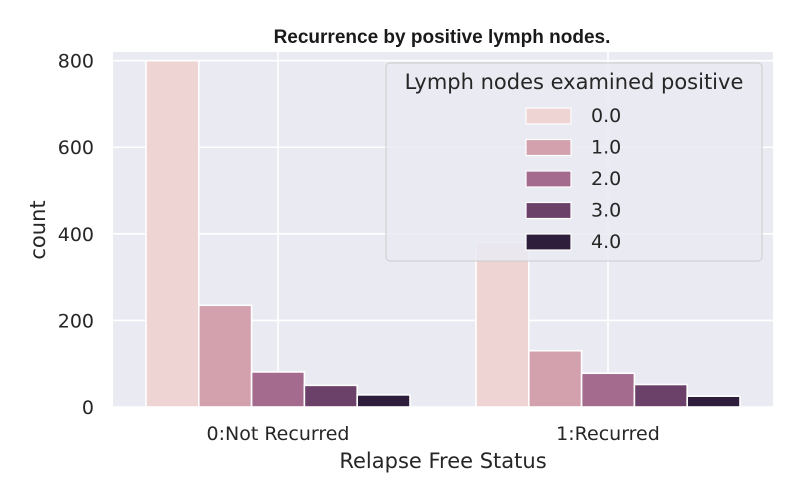 The width and height of the screenshot is (800, 500). Describe the element at coordinates (606, 148) in the screenshot. I see `legend-label: 1.0` at that location.